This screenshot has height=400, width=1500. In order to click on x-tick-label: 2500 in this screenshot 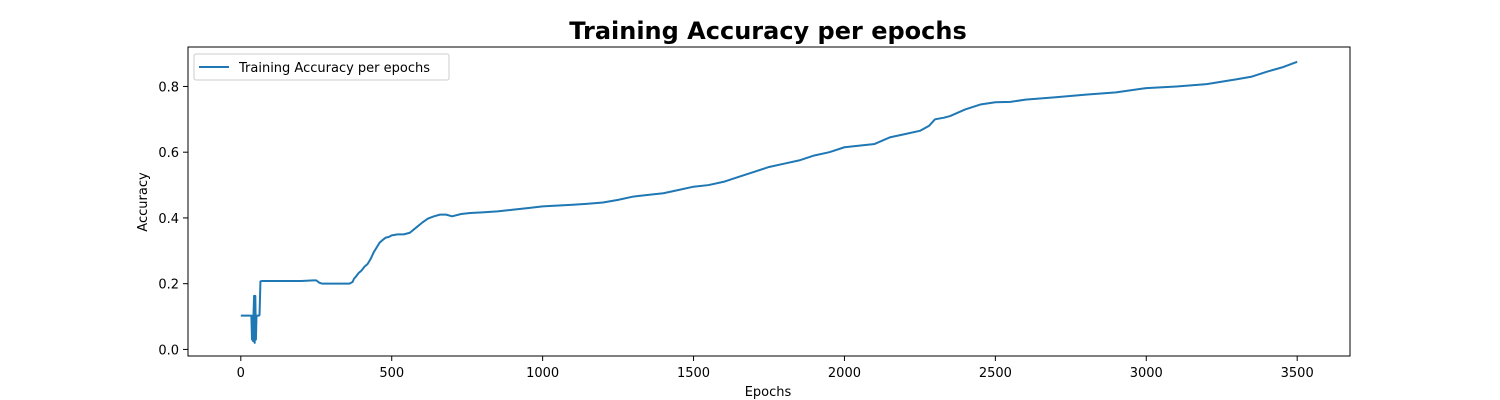, I will do `click(995, 373)`.